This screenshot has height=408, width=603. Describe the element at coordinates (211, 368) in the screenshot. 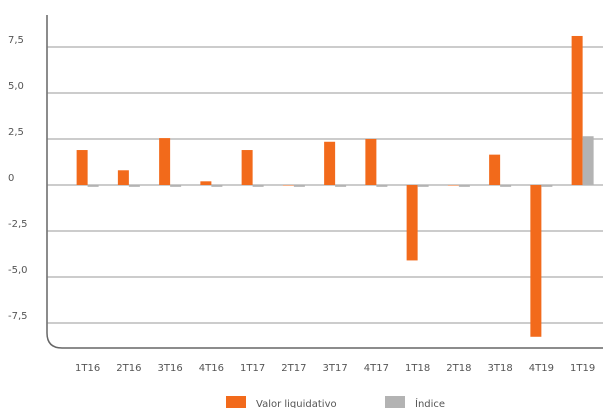

I see `x-tick-label: 4T16` at that location.